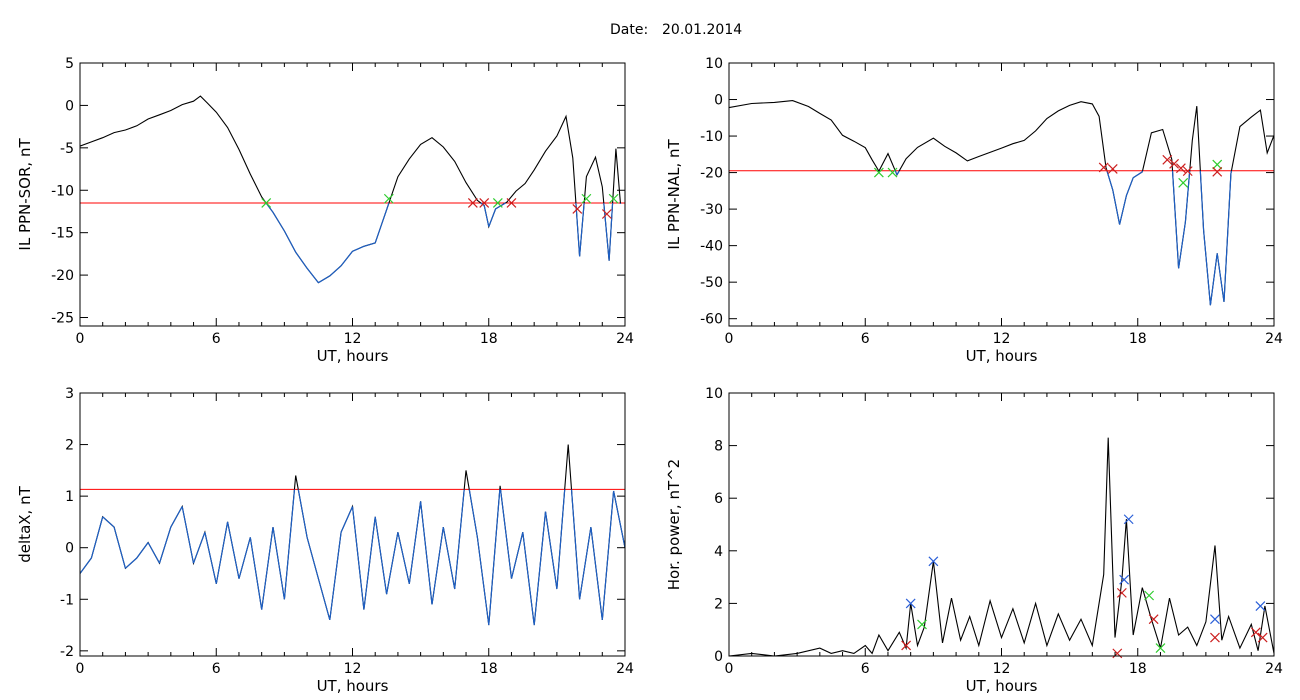  Describe the element at coordinates (69, 64) in the screenshot. I see `y-tick-label: 5` at that location.